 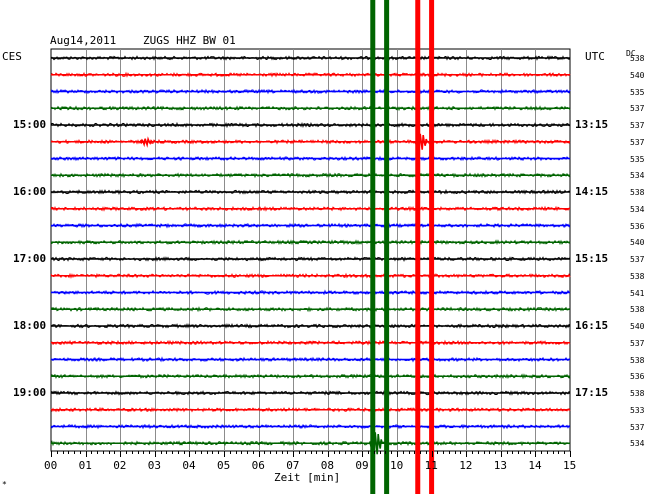 What do you see at coordinates (154, 465) in the screenshot?
I see `x-tick-label: 03` at bounding box center [154, 465].